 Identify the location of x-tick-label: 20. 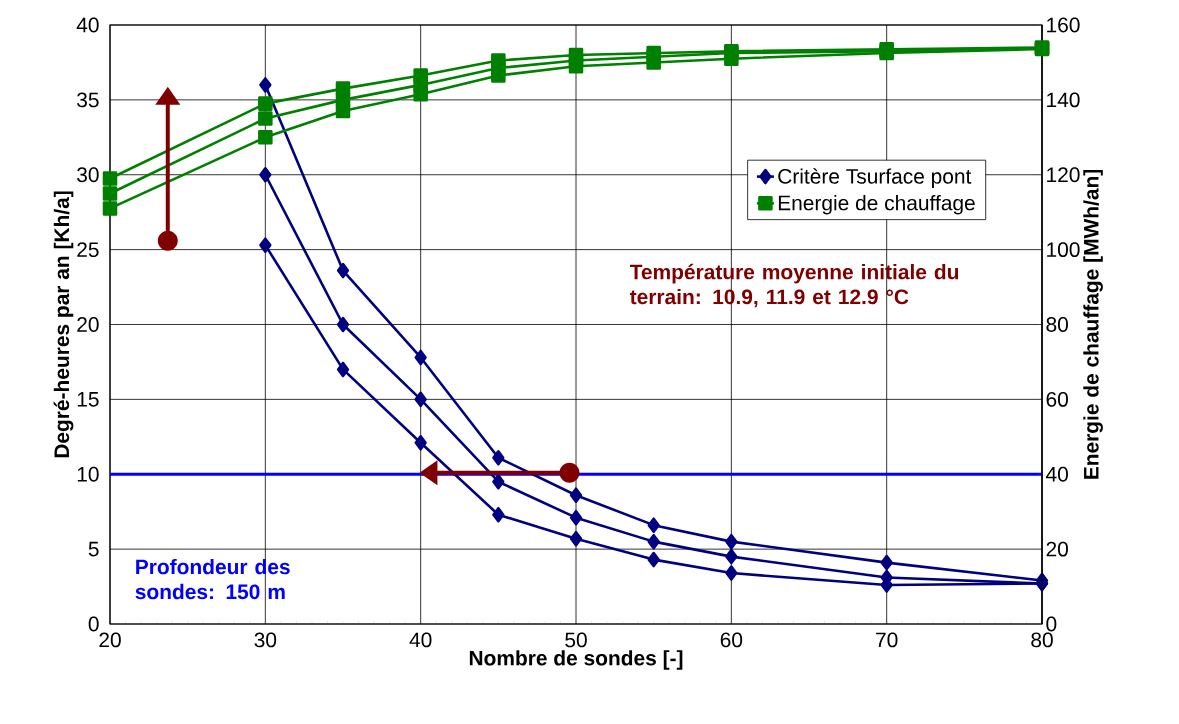
(110, 640).